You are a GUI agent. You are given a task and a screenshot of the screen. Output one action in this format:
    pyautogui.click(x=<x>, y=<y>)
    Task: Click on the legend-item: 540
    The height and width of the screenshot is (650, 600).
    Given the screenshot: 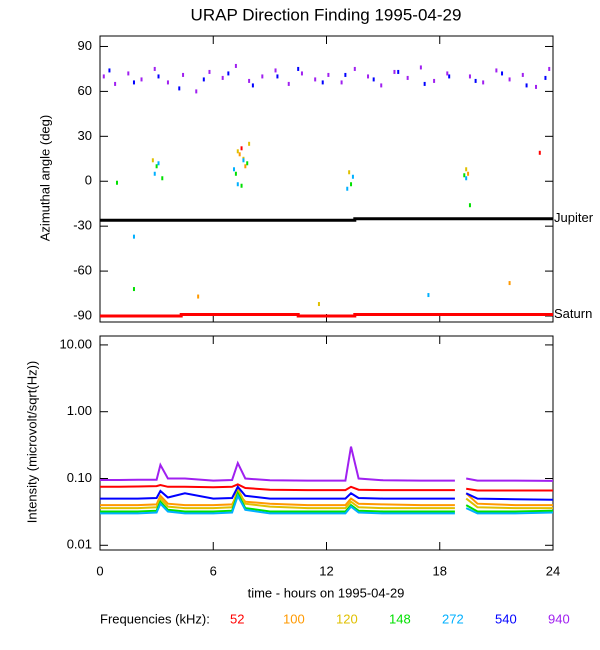 What is the action you would take?
    pyautogui.click(x=506, y=618)
    